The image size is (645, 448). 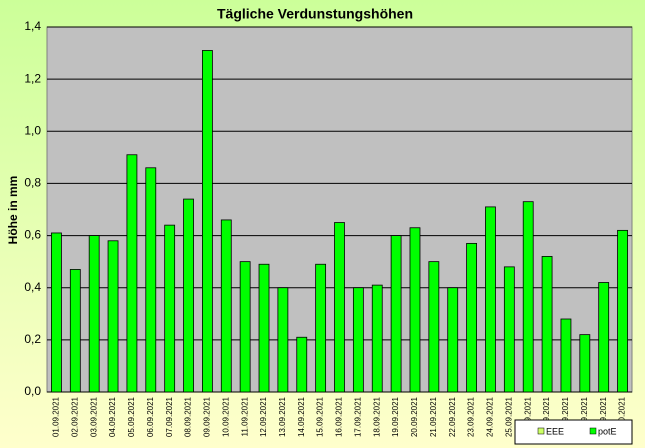 What do you see at coordinates (188, 416) in the screenshot?
I see `x-tick-label: 08.09.2021` at bounding box center [188, 416].